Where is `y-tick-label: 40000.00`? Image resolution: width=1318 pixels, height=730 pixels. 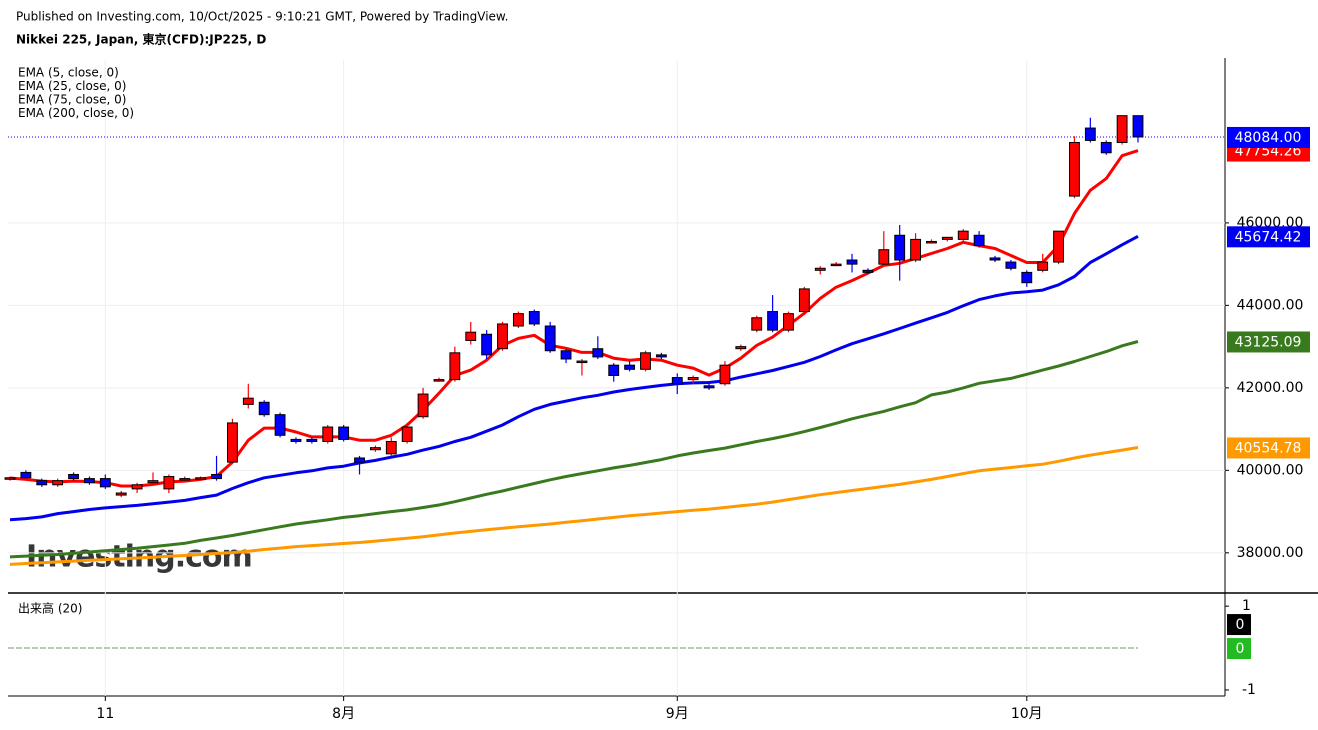 y-tick-label: 40000.00 is located at coordinates (1270, 470).